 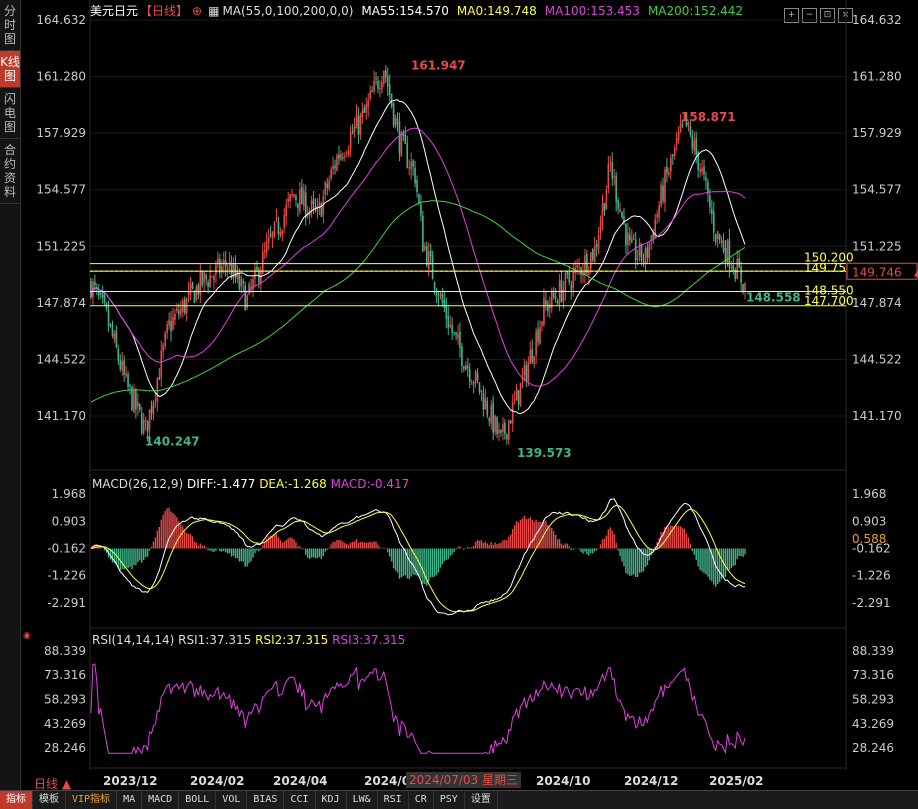 I want to click on tab-cci: CCI, so click(x=300, y=800).